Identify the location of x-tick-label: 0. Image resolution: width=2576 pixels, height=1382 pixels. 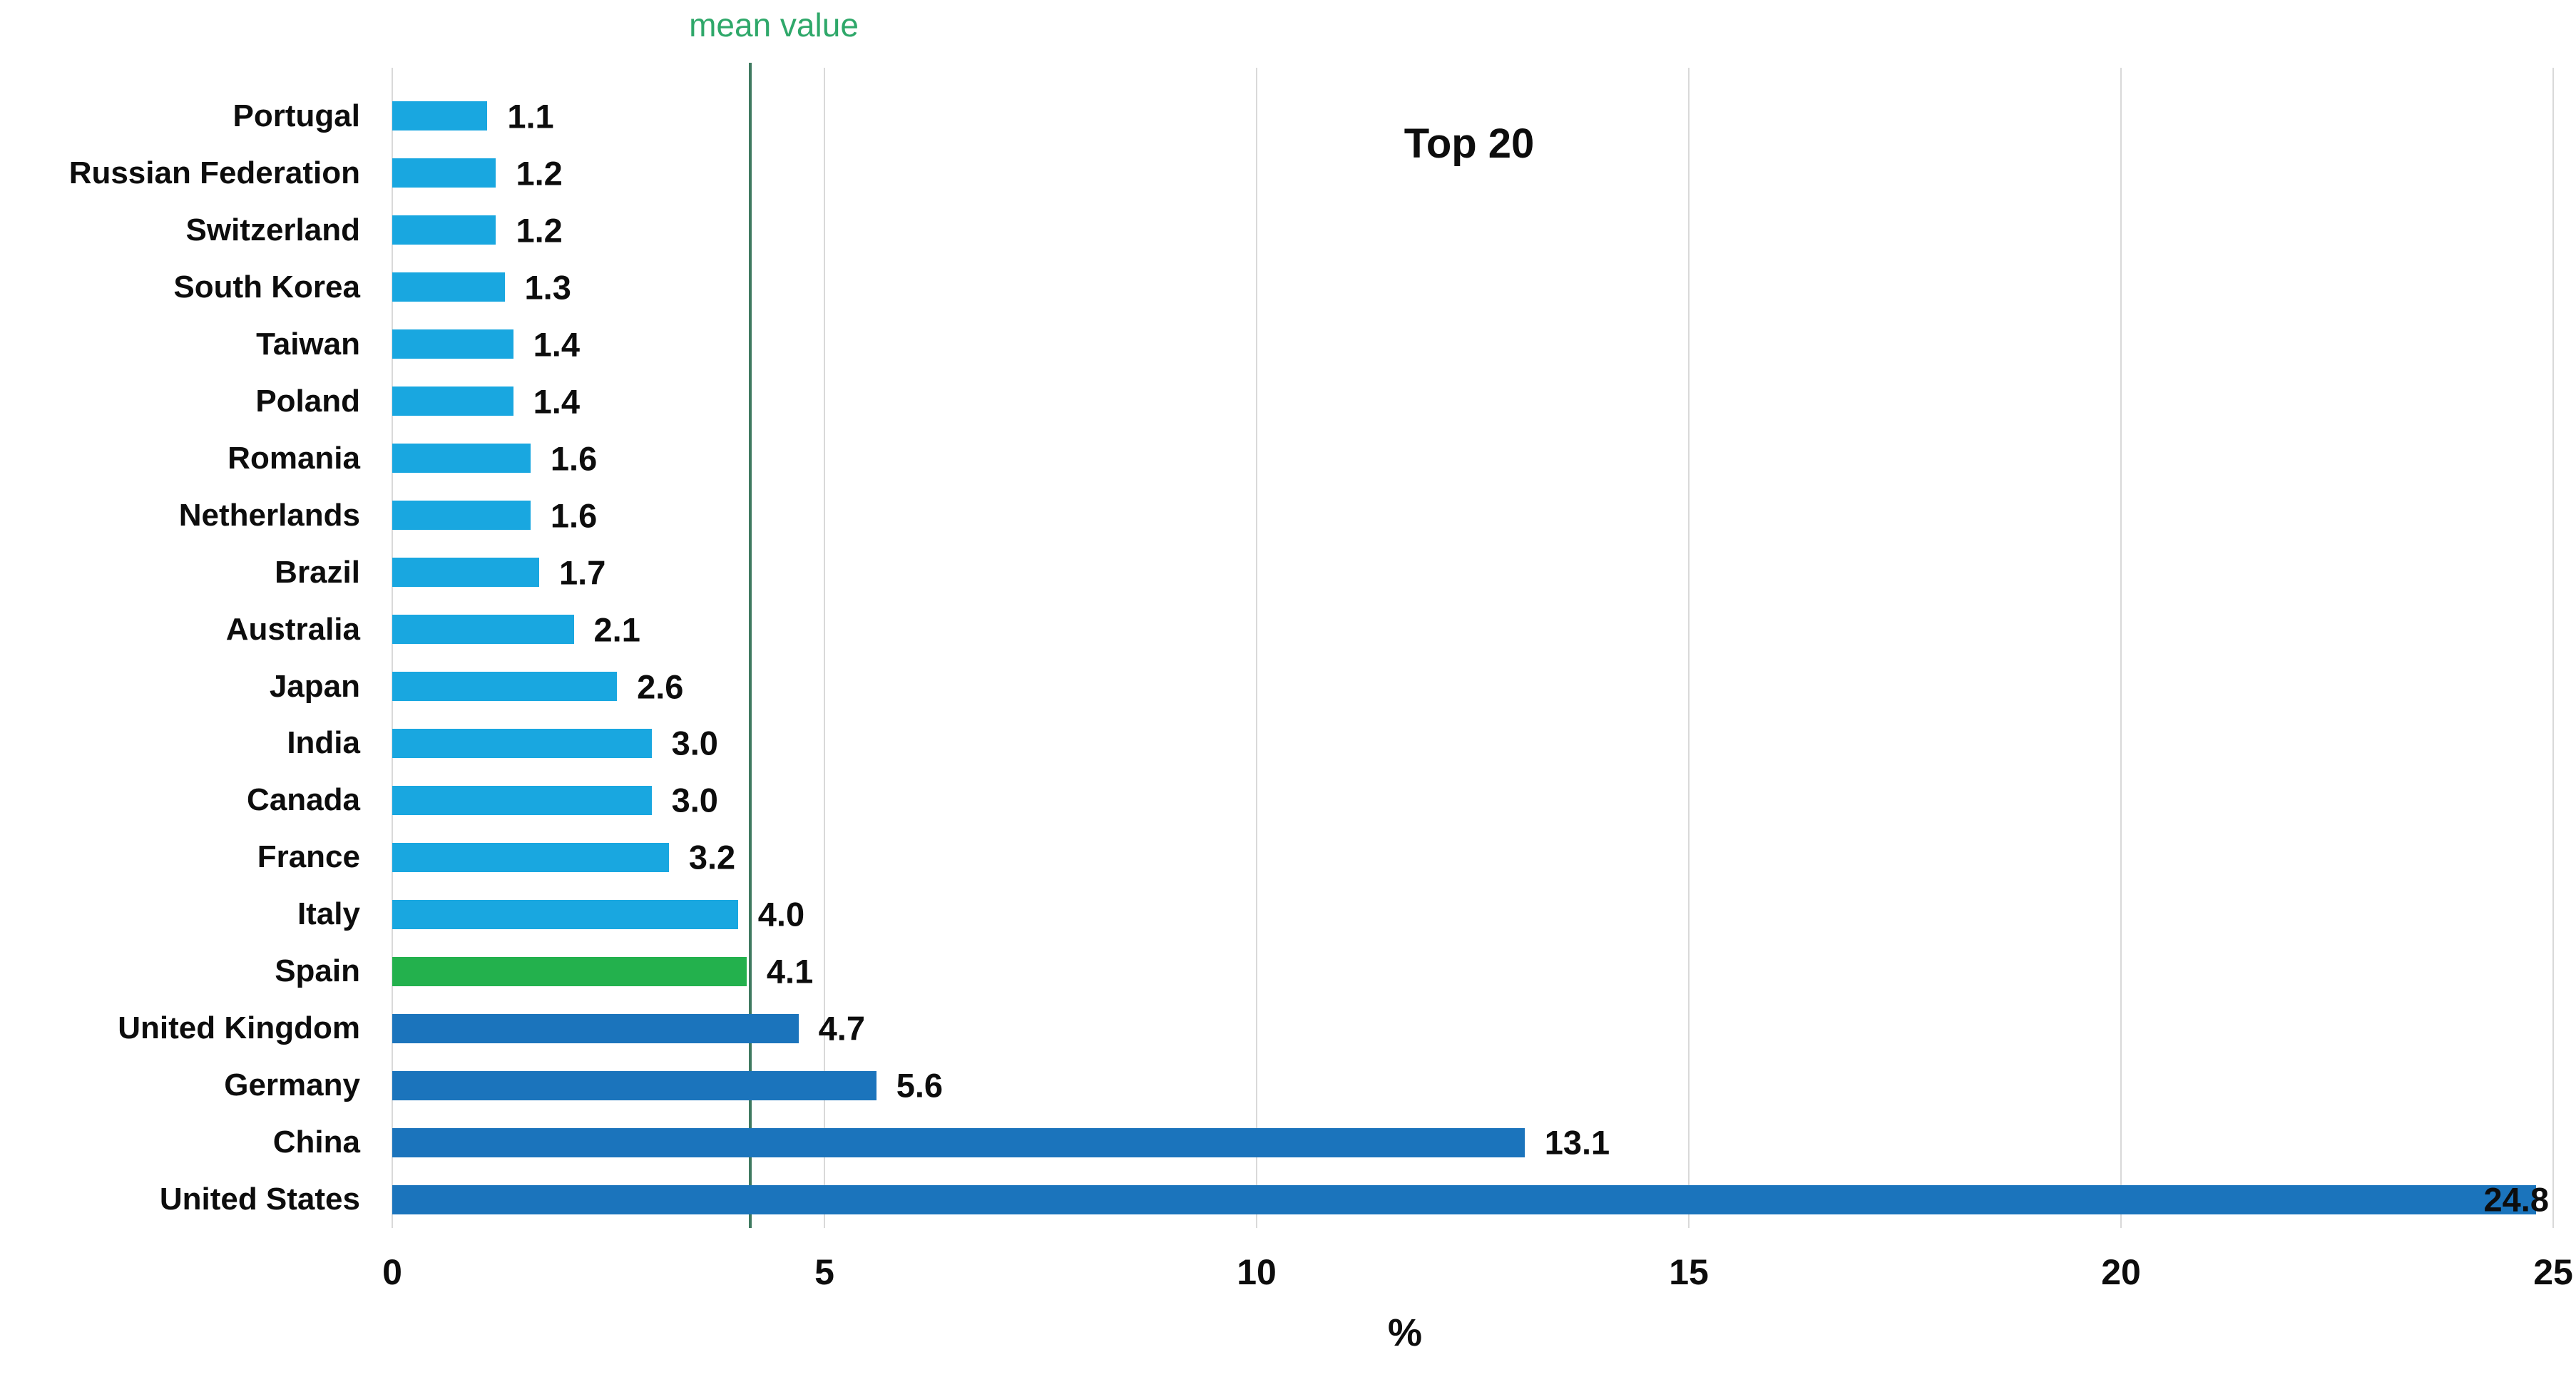
(392, 1272).